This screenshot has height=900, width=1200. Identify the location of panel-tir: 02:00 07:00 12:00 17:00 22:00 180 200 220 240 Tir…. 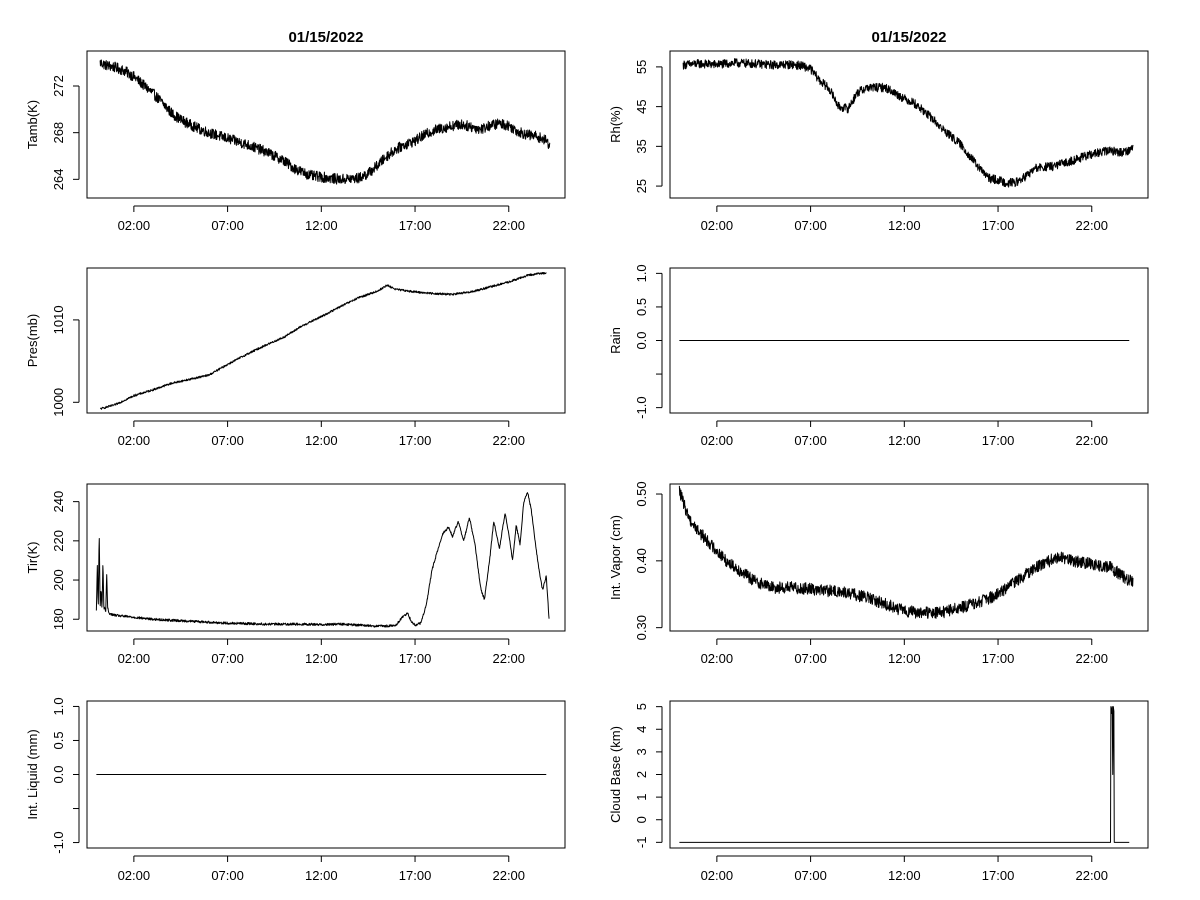
(295, 574).